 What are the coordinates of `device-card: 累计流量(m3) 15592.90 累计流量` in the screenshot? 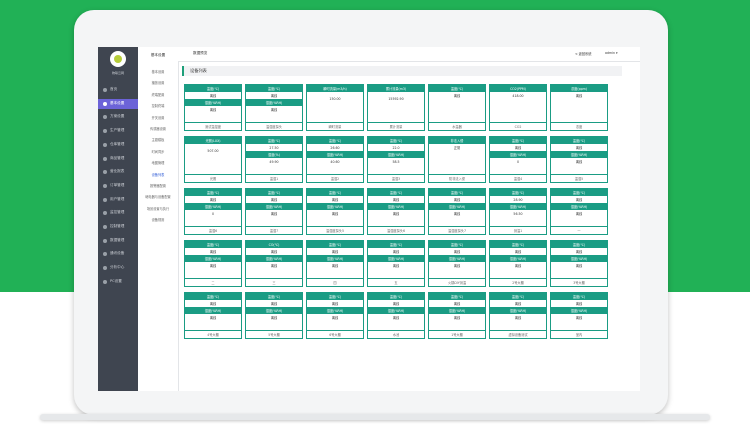 It's located at (396, 107).